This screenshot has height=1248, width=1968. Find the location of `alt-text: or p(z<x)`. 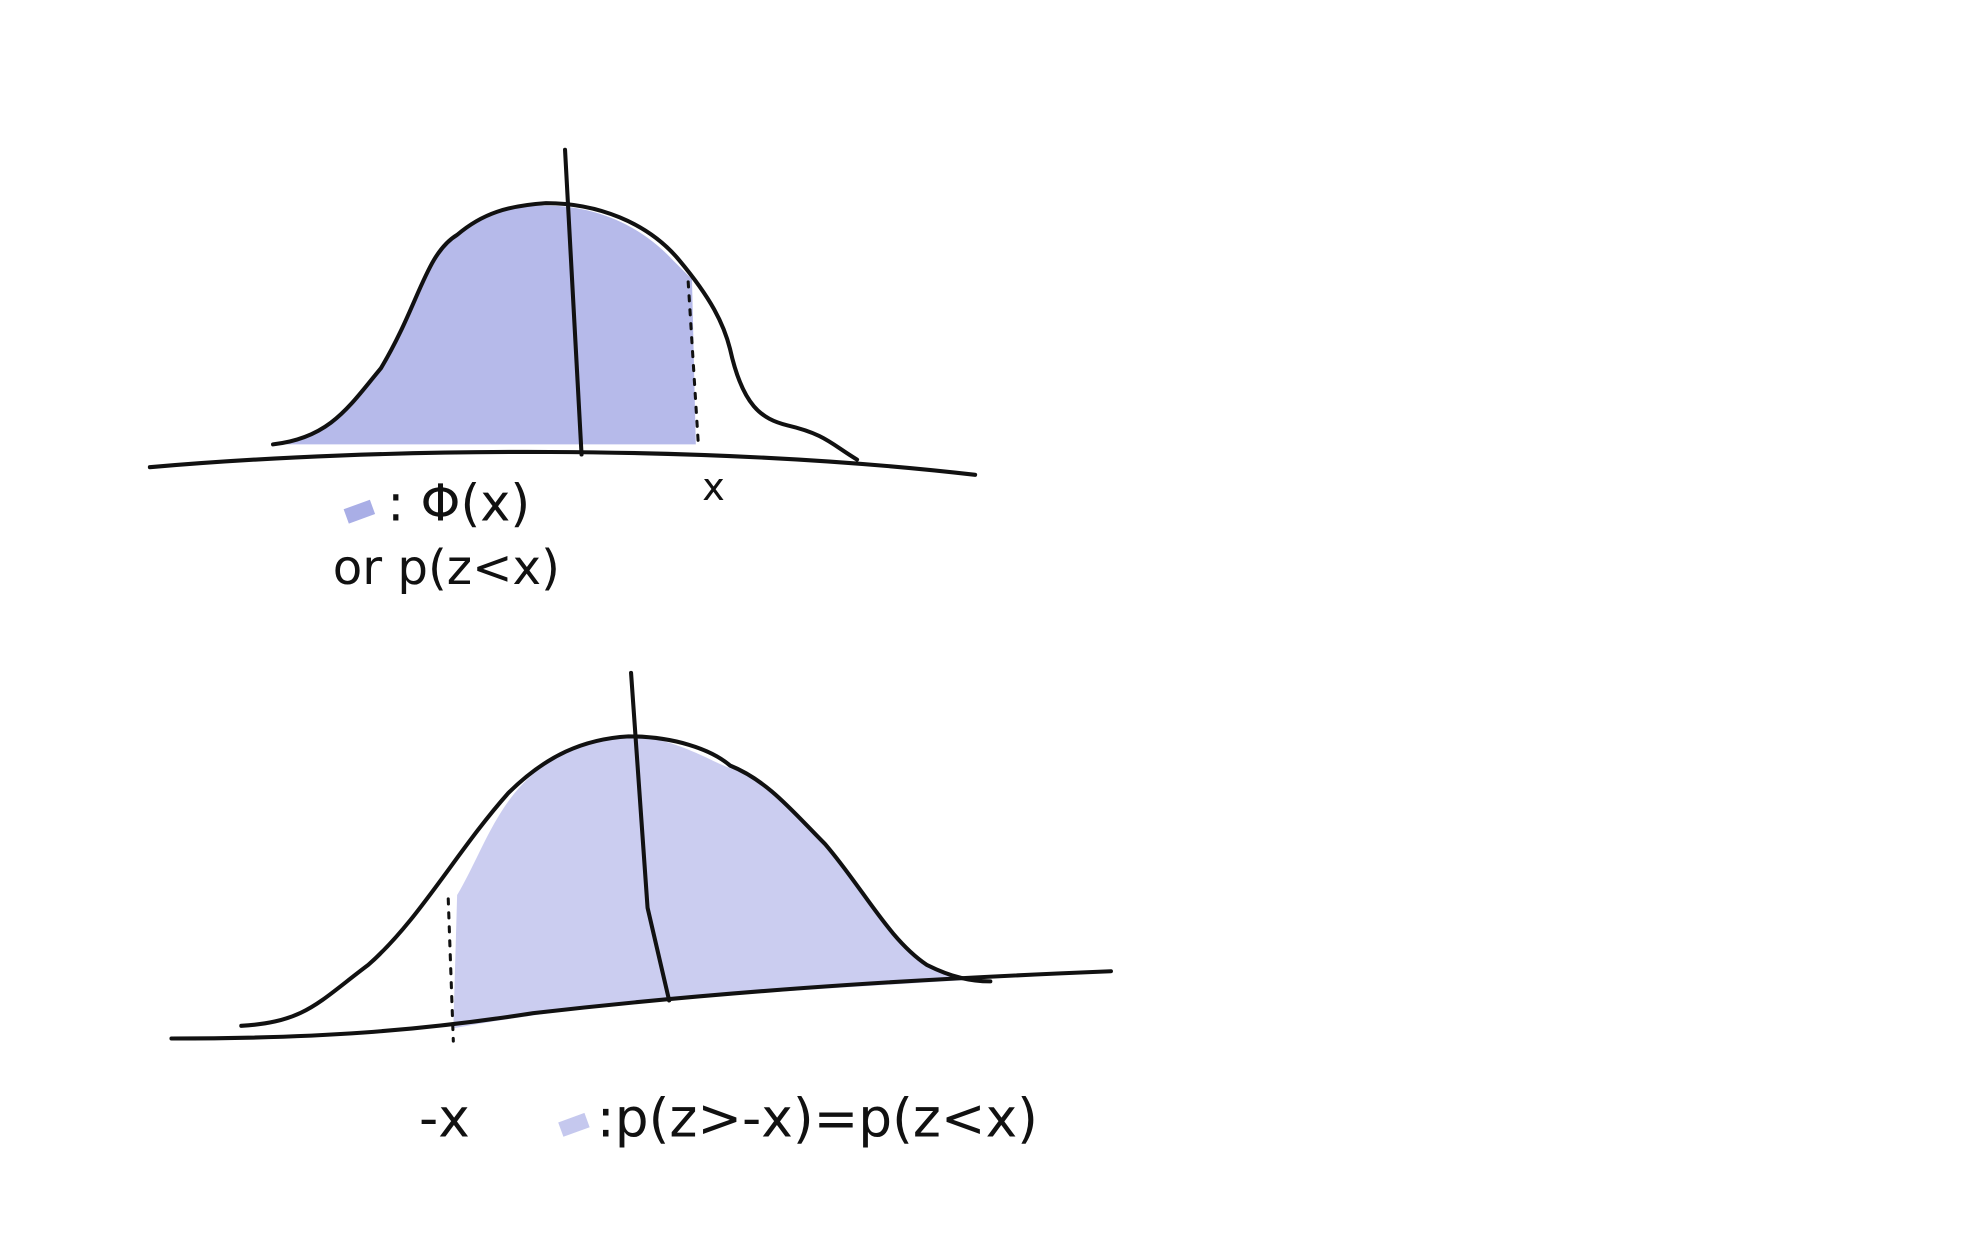

alt-text: or p(z<x) is located at coordinates (446, 568).